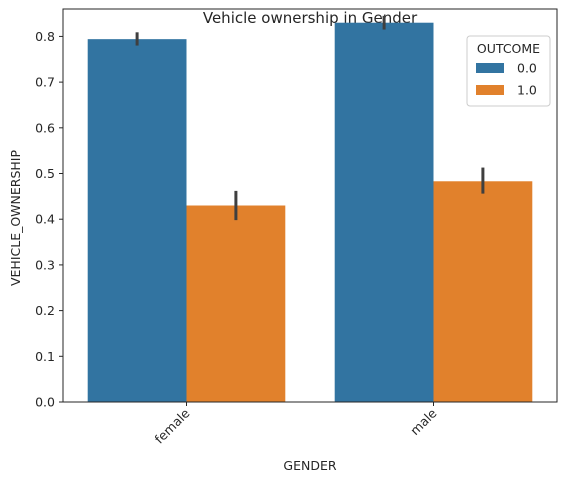 The image size is (567, 485). What do you see at coordinates (310, 18) in the screenshot?
I see `chart-title: Vehicle ownership in Gender` at bounding box center [310, 18].